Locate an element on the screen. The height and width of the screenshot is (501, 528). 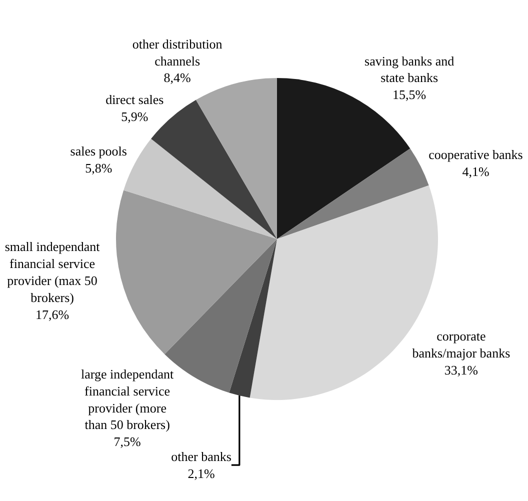
slice-label: other banks is located at coordinates (201, 456).